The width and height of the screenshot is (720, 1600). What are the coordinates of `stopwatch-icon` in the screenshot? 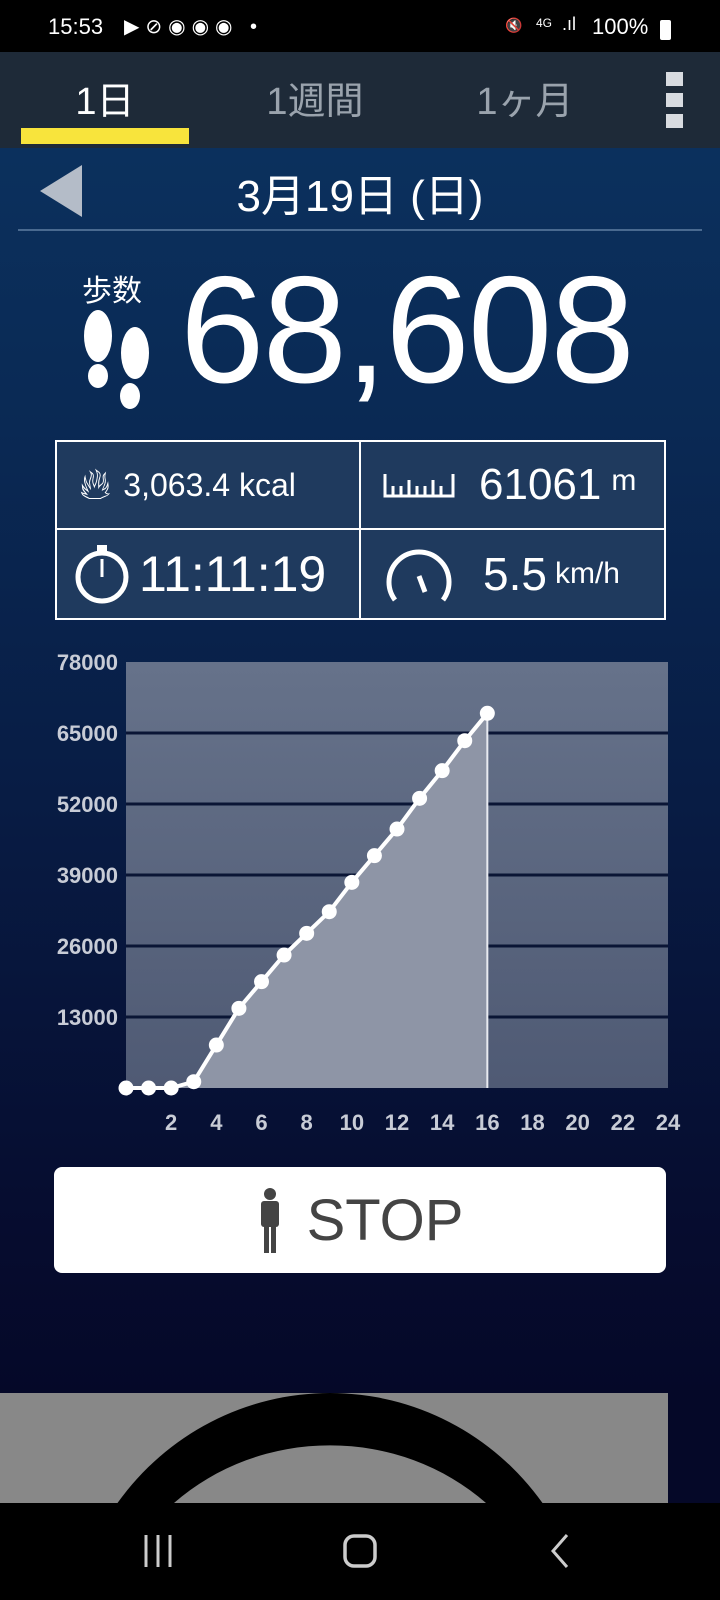 It's located at (102, 574).